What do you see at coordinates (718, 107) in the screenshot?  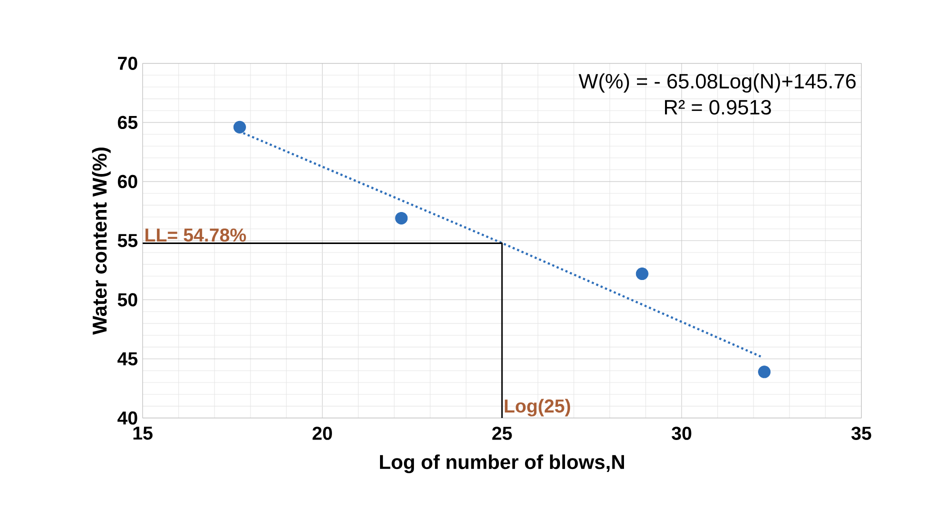 I see `annotation: R² = 0.9513` at bounding box center [718, 107].